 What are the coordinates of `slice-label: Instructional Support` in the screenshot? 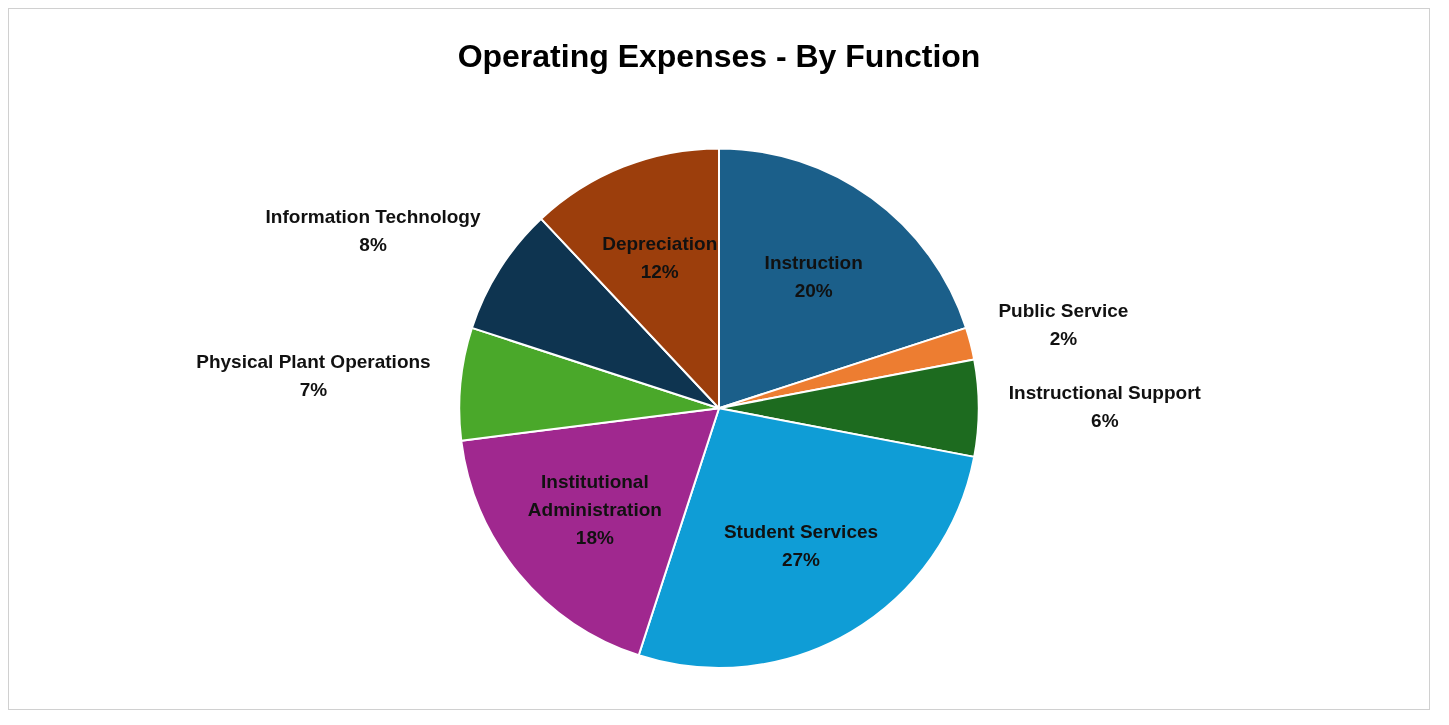 It's located at (1105, 393).